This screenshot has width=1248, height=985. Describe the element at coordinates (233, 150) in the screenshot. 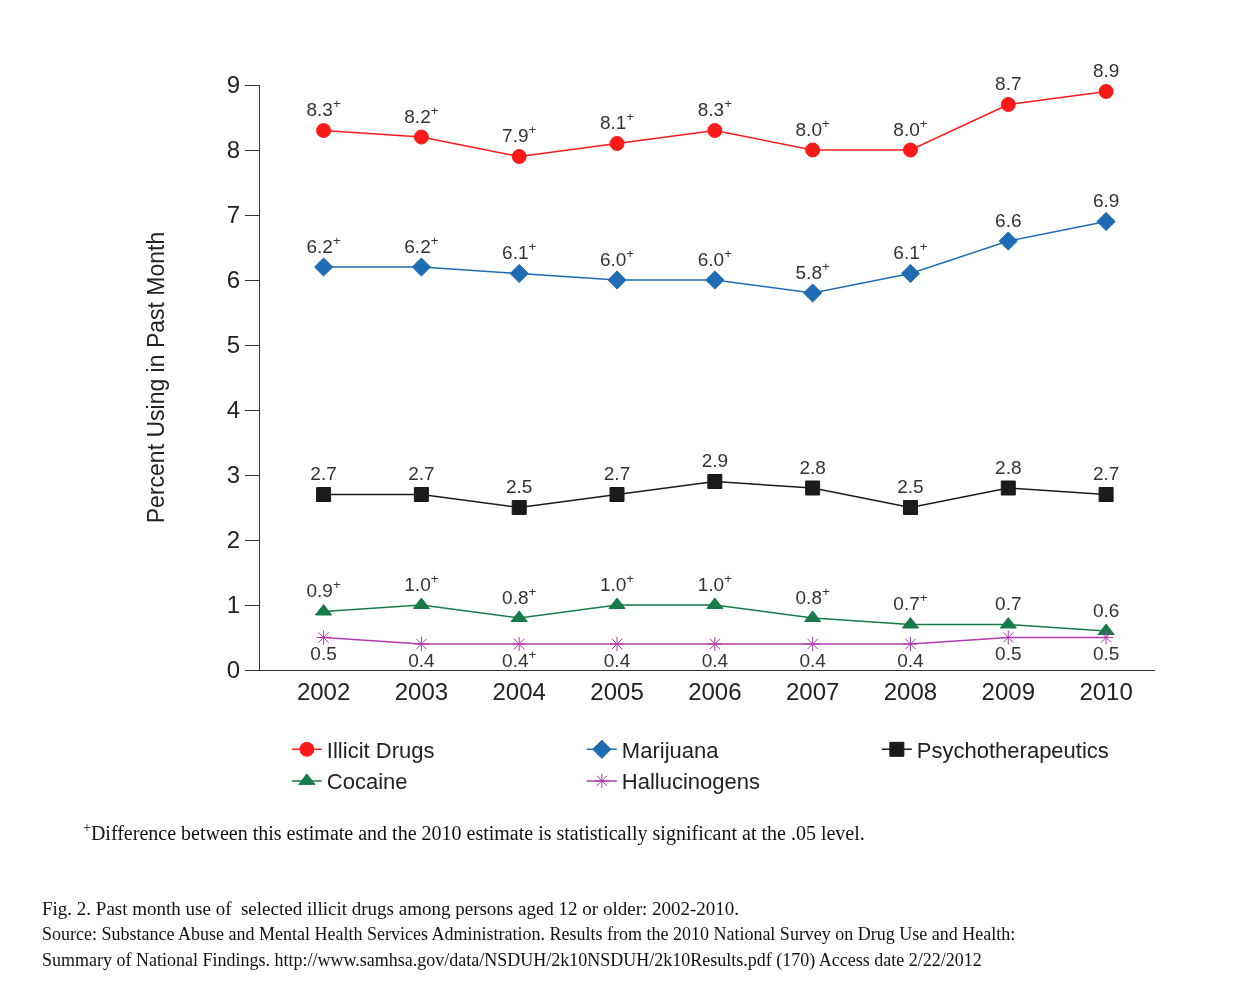

I see `y-tick-label: 8` at that location.